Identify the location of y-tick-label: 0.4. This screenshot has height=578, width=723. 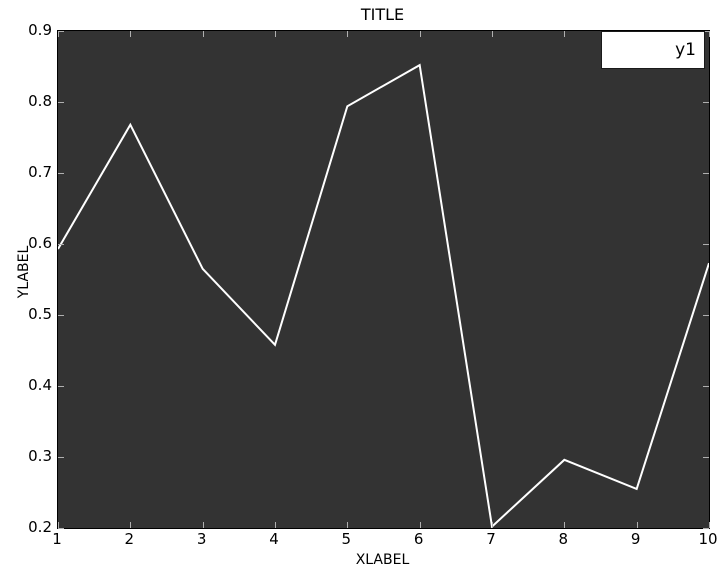
(40, 385).